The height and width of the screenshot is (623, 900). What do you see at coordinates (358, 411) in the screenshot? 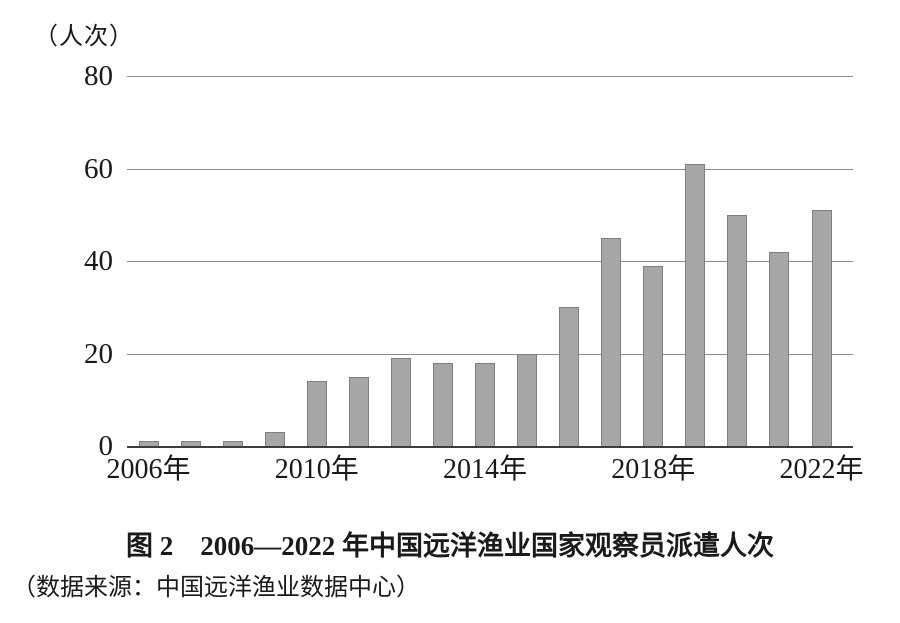
I see `bar-2011年` at bounding box center [358, 411].